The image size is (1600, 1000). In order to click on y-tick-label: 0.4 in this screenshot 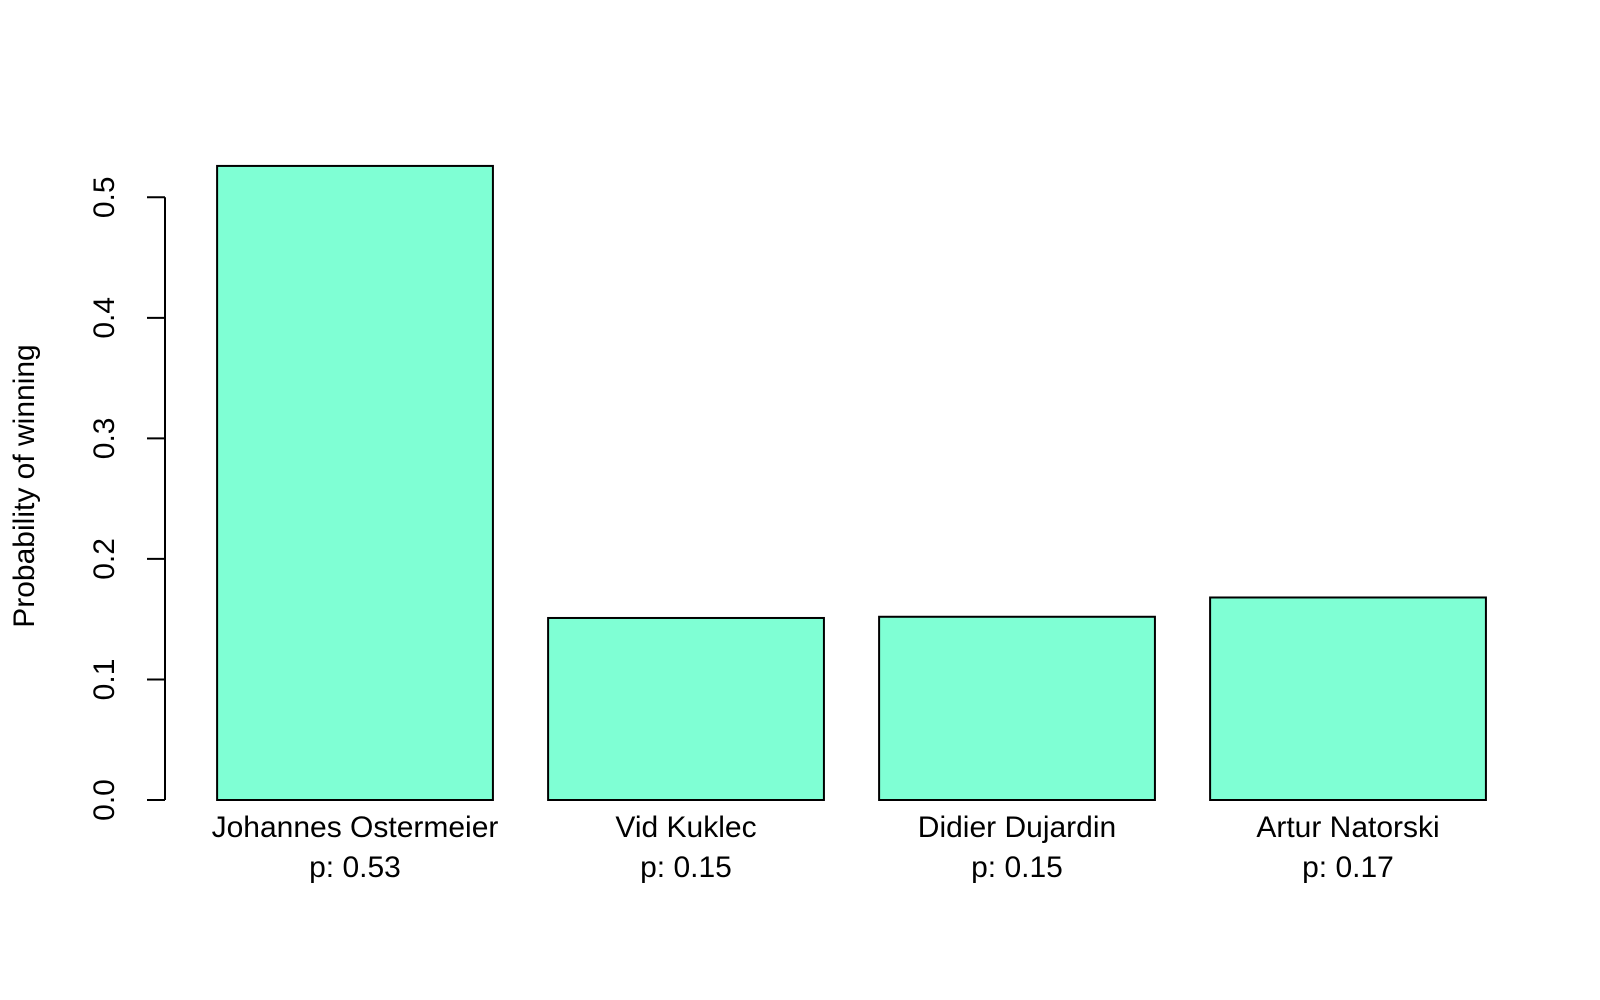, I will do `click(104, 318)`.